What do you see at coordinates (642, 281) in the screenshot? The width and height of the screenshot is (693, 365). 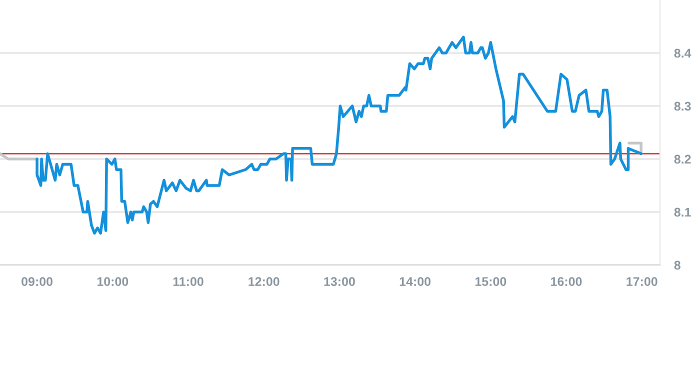 I see `x-tick-label: 17:00` at bounding box center [642, 281].